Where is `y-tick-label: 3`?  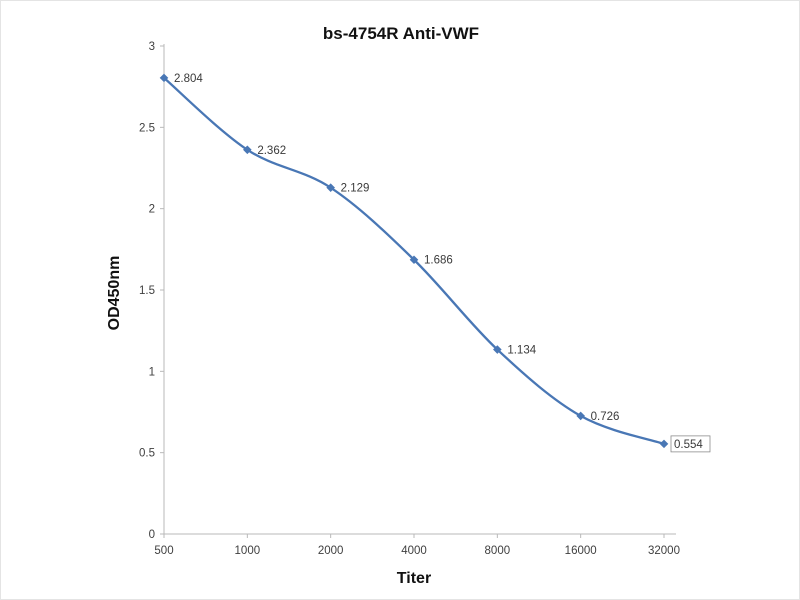 y-tick-label: 3 is located at coordinates (152, 47).